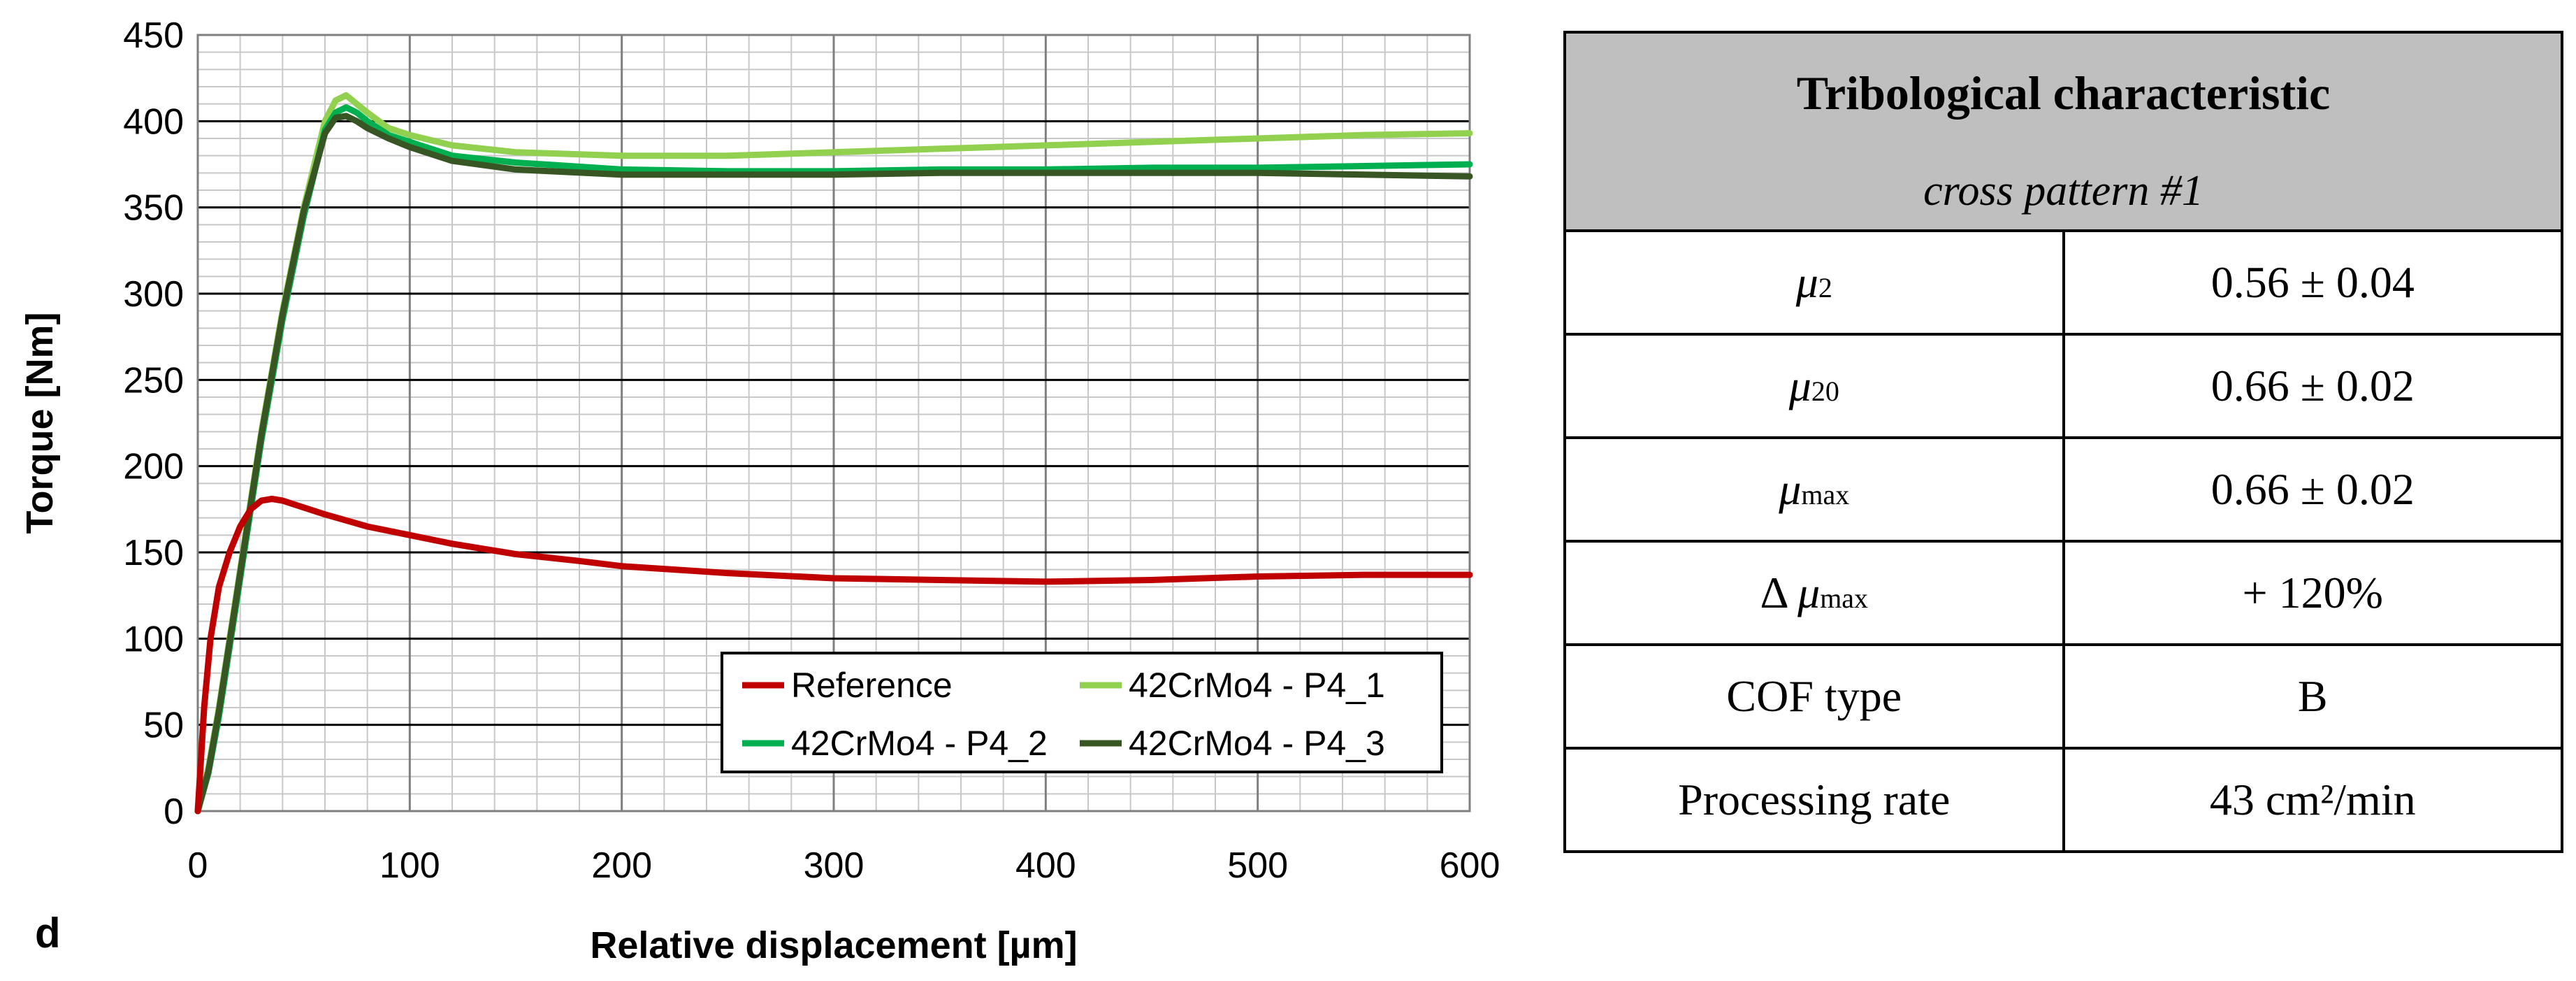 This screenshot has height=981, width=2576. I want to click on y-tick-label: 50, so click(163, 726).